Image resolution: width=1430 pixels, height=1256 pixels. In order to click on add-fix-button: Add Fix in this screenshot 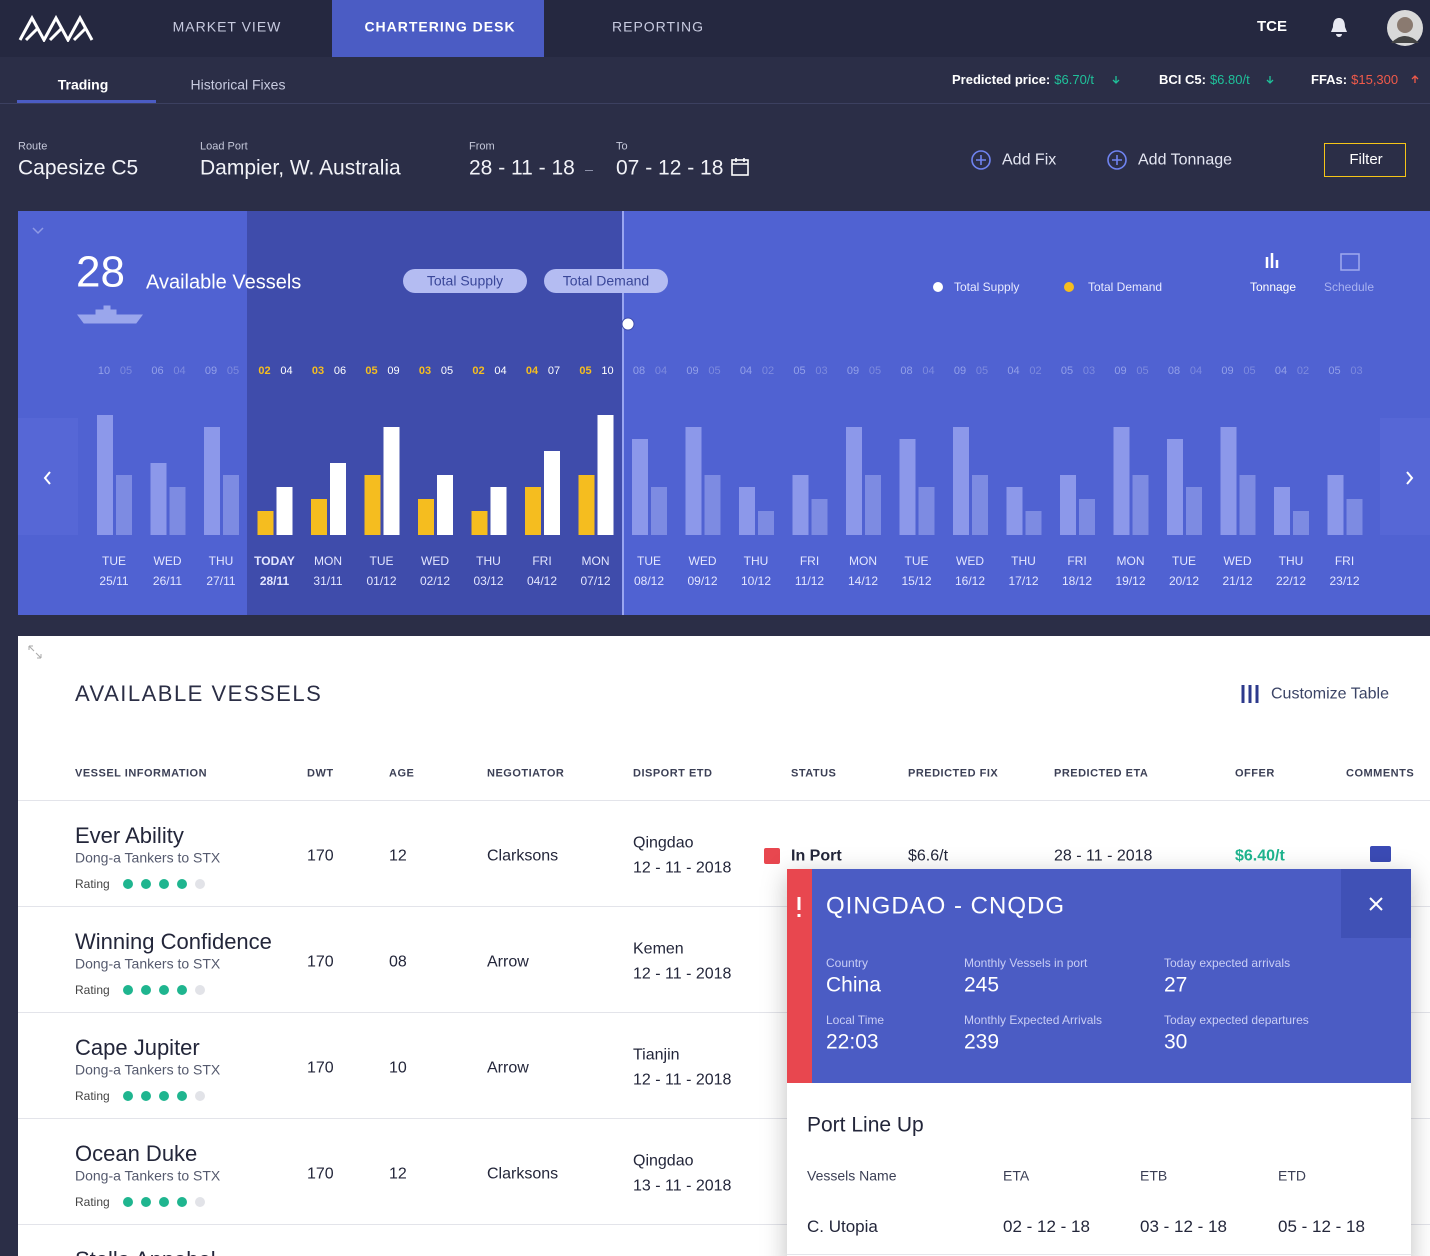, I will do `click(1029, 160)`.